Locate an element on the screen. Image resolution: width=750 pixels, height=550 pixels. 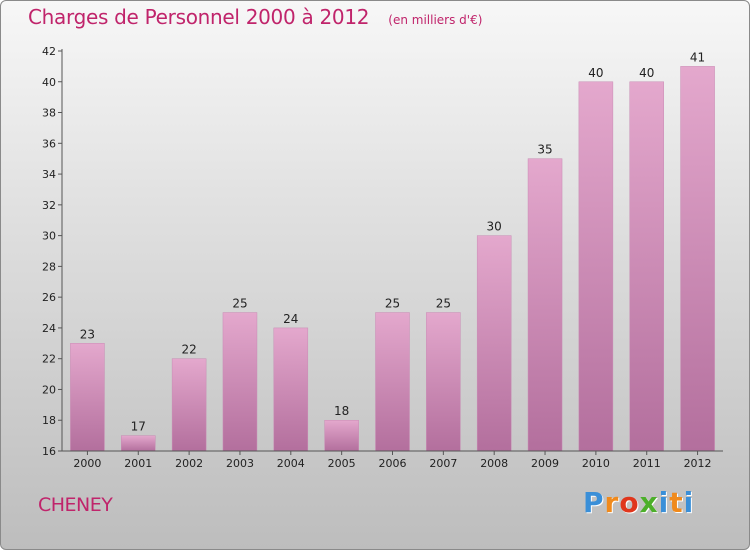
brand-logo: Proxiti is located at coordinates (638, 502).